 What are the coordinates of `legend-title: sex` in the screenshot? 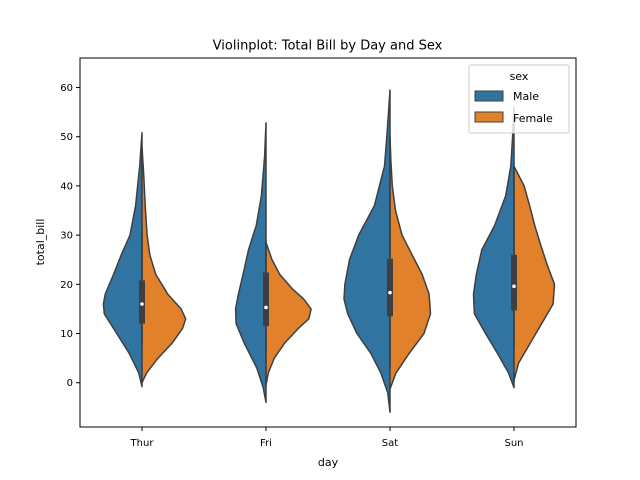 It's located at (519, 76).